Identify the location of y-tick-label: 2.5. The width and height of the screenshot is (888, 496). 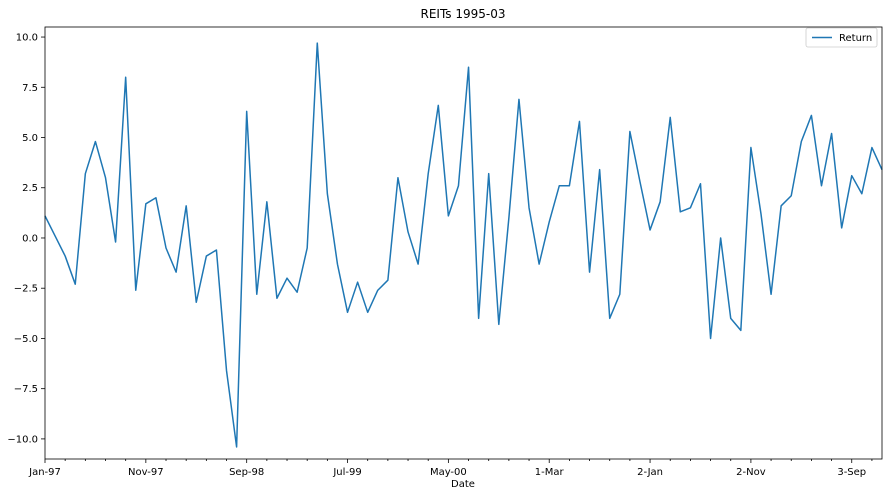
(30, 188).